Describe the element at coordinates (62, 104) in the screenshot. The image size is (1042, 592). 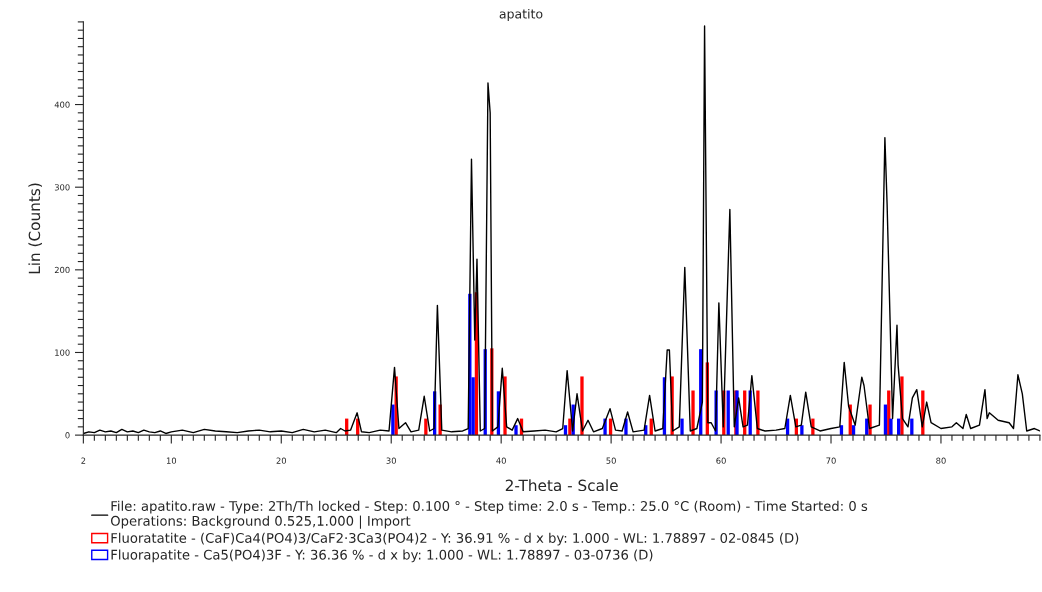
I see `y-tick-label: 400` at that location.